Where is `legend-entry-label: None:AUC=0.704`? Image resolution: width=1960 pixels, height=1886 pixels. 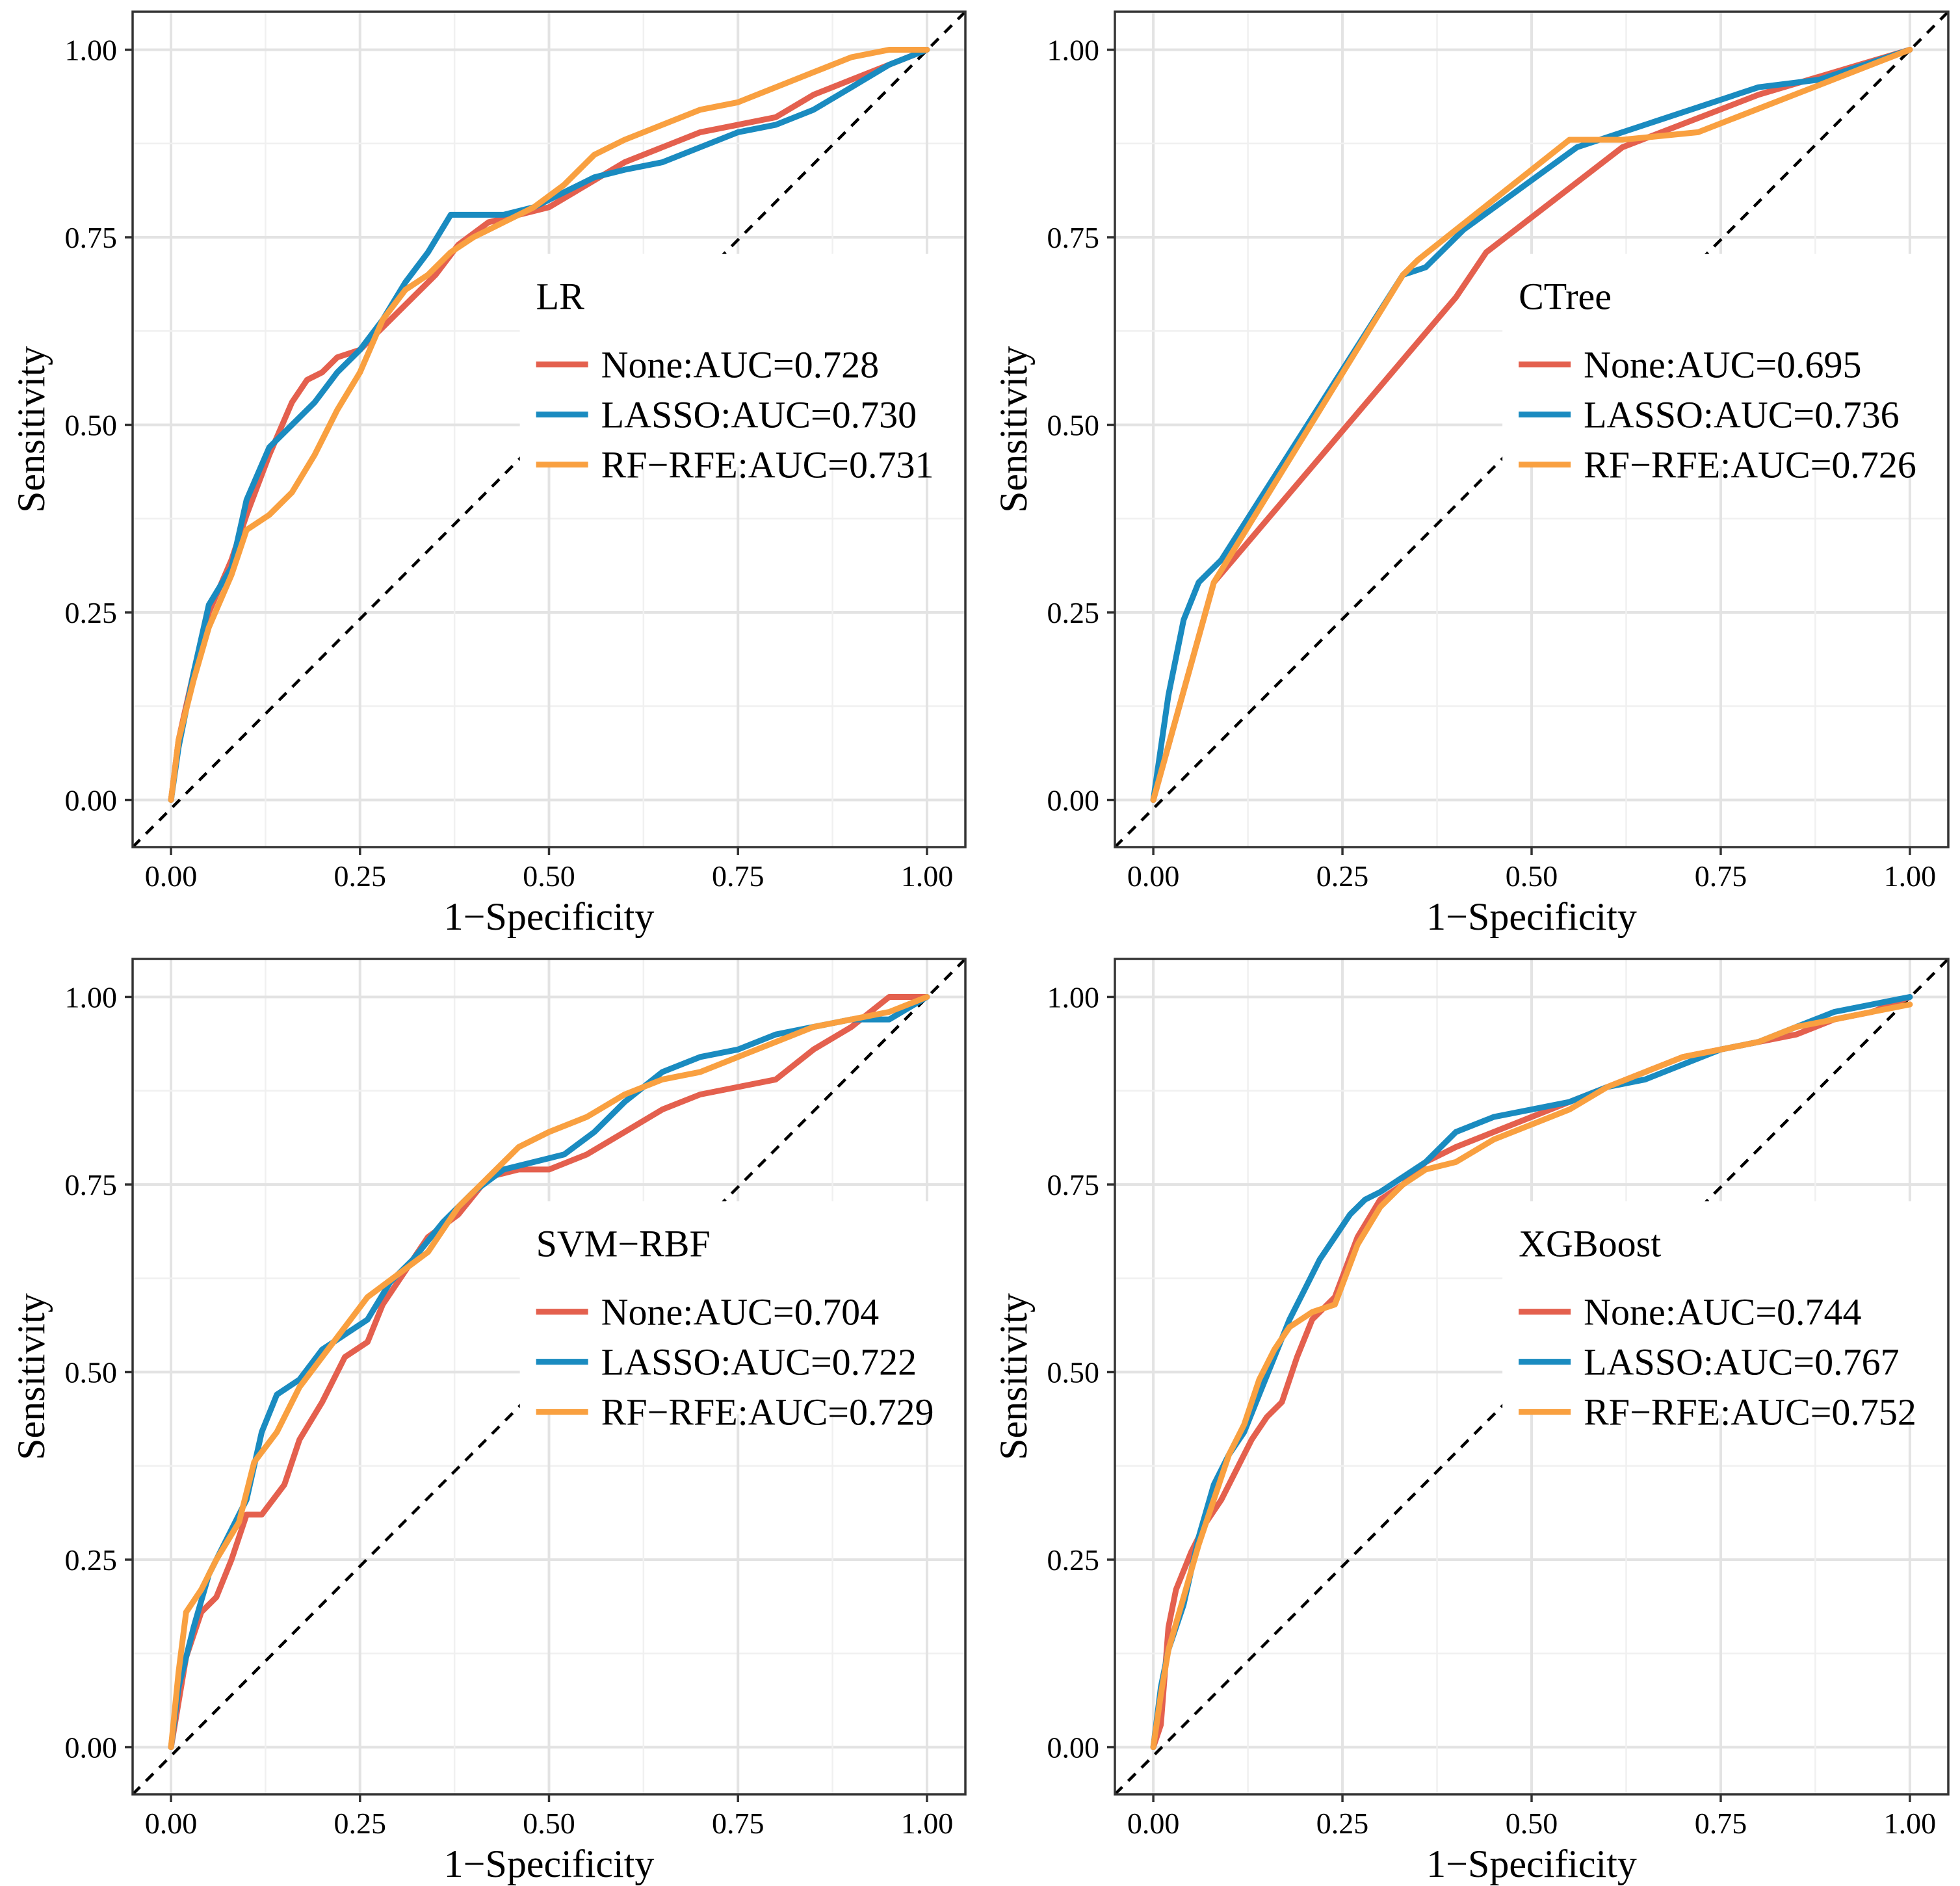 legend-entry-label: None:AUC=0.704 is located at coordinates (740, 1312).